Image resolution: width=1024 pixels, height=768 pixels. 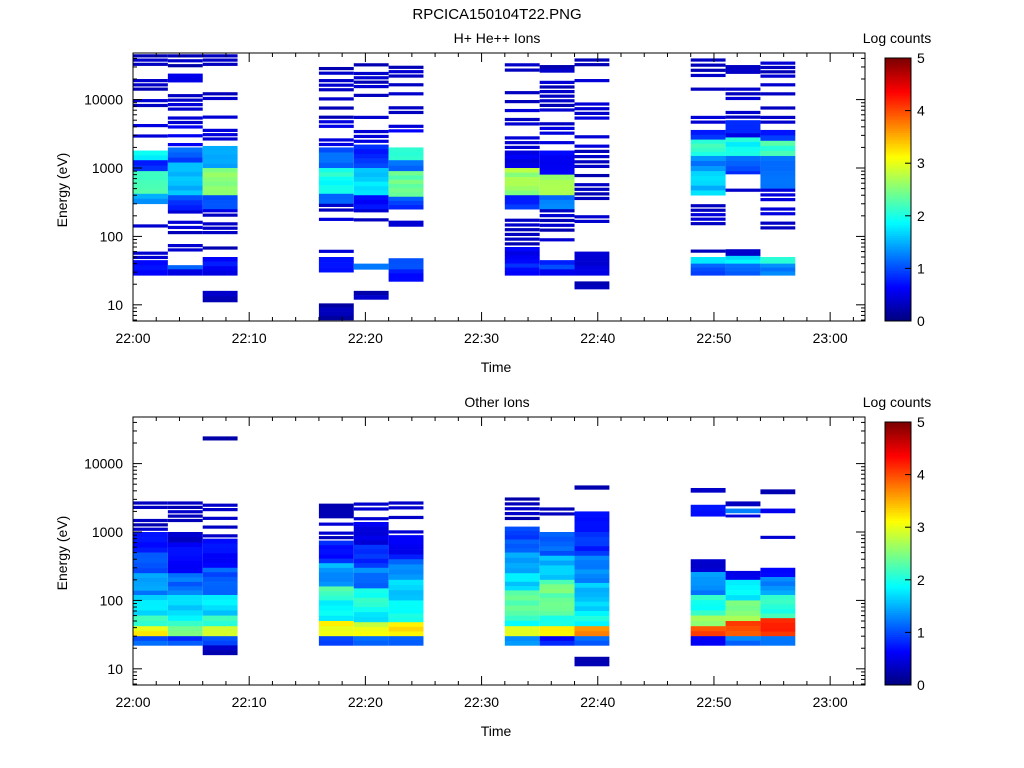 I want to click on y-tick-label: 10000, so click(x=103, y=100).